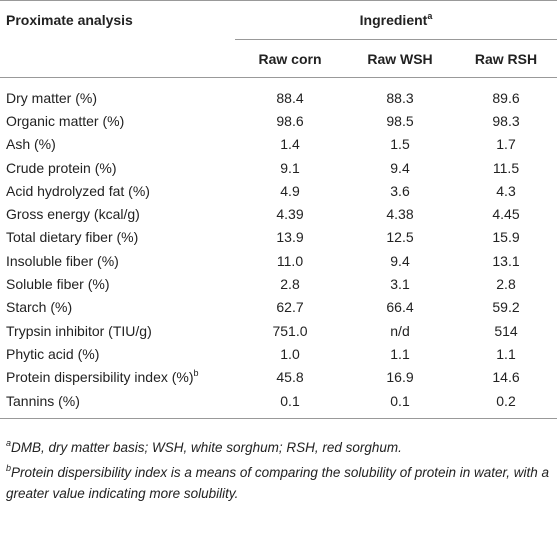 This screenshot has width=557, height=536. I want to click on blank-cell, so click(117, 58).